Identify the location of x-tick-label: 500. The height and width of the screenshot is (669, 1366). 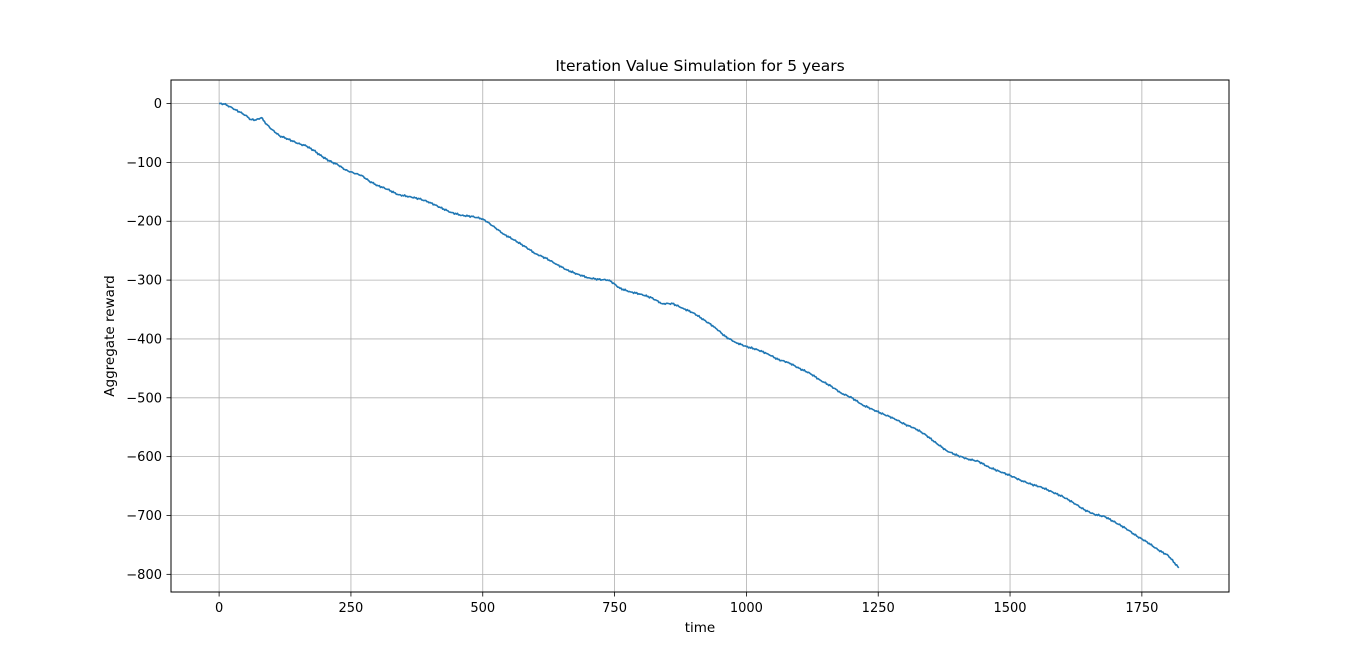
(482, 608).